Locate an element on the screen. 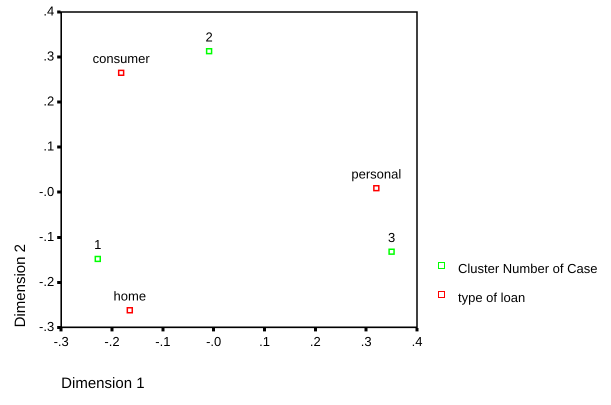  y-tick-label: .3 is located at coordinates (48, 56).